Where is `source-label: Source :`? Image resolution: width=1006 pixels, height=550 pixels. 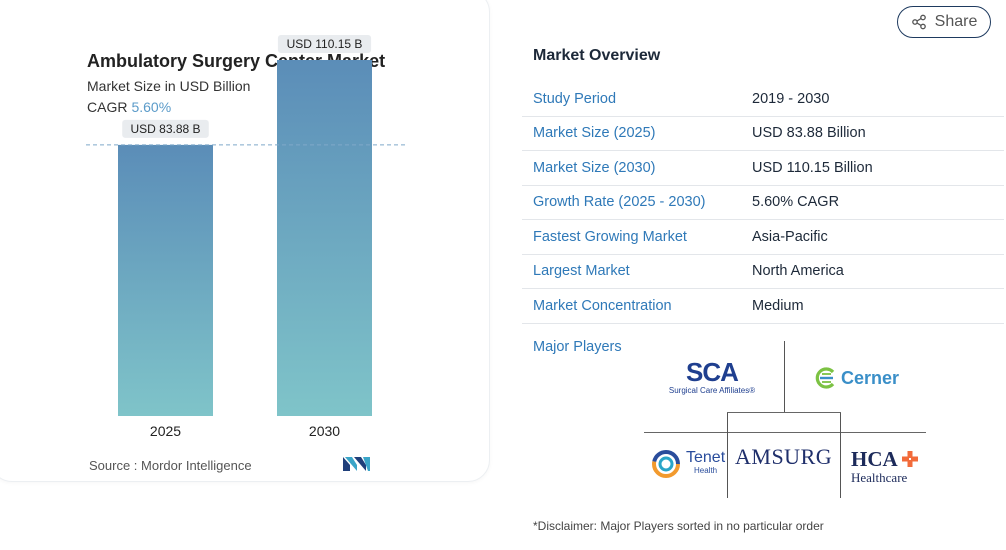
source-label: Source : is located at coordinates (113, 465).